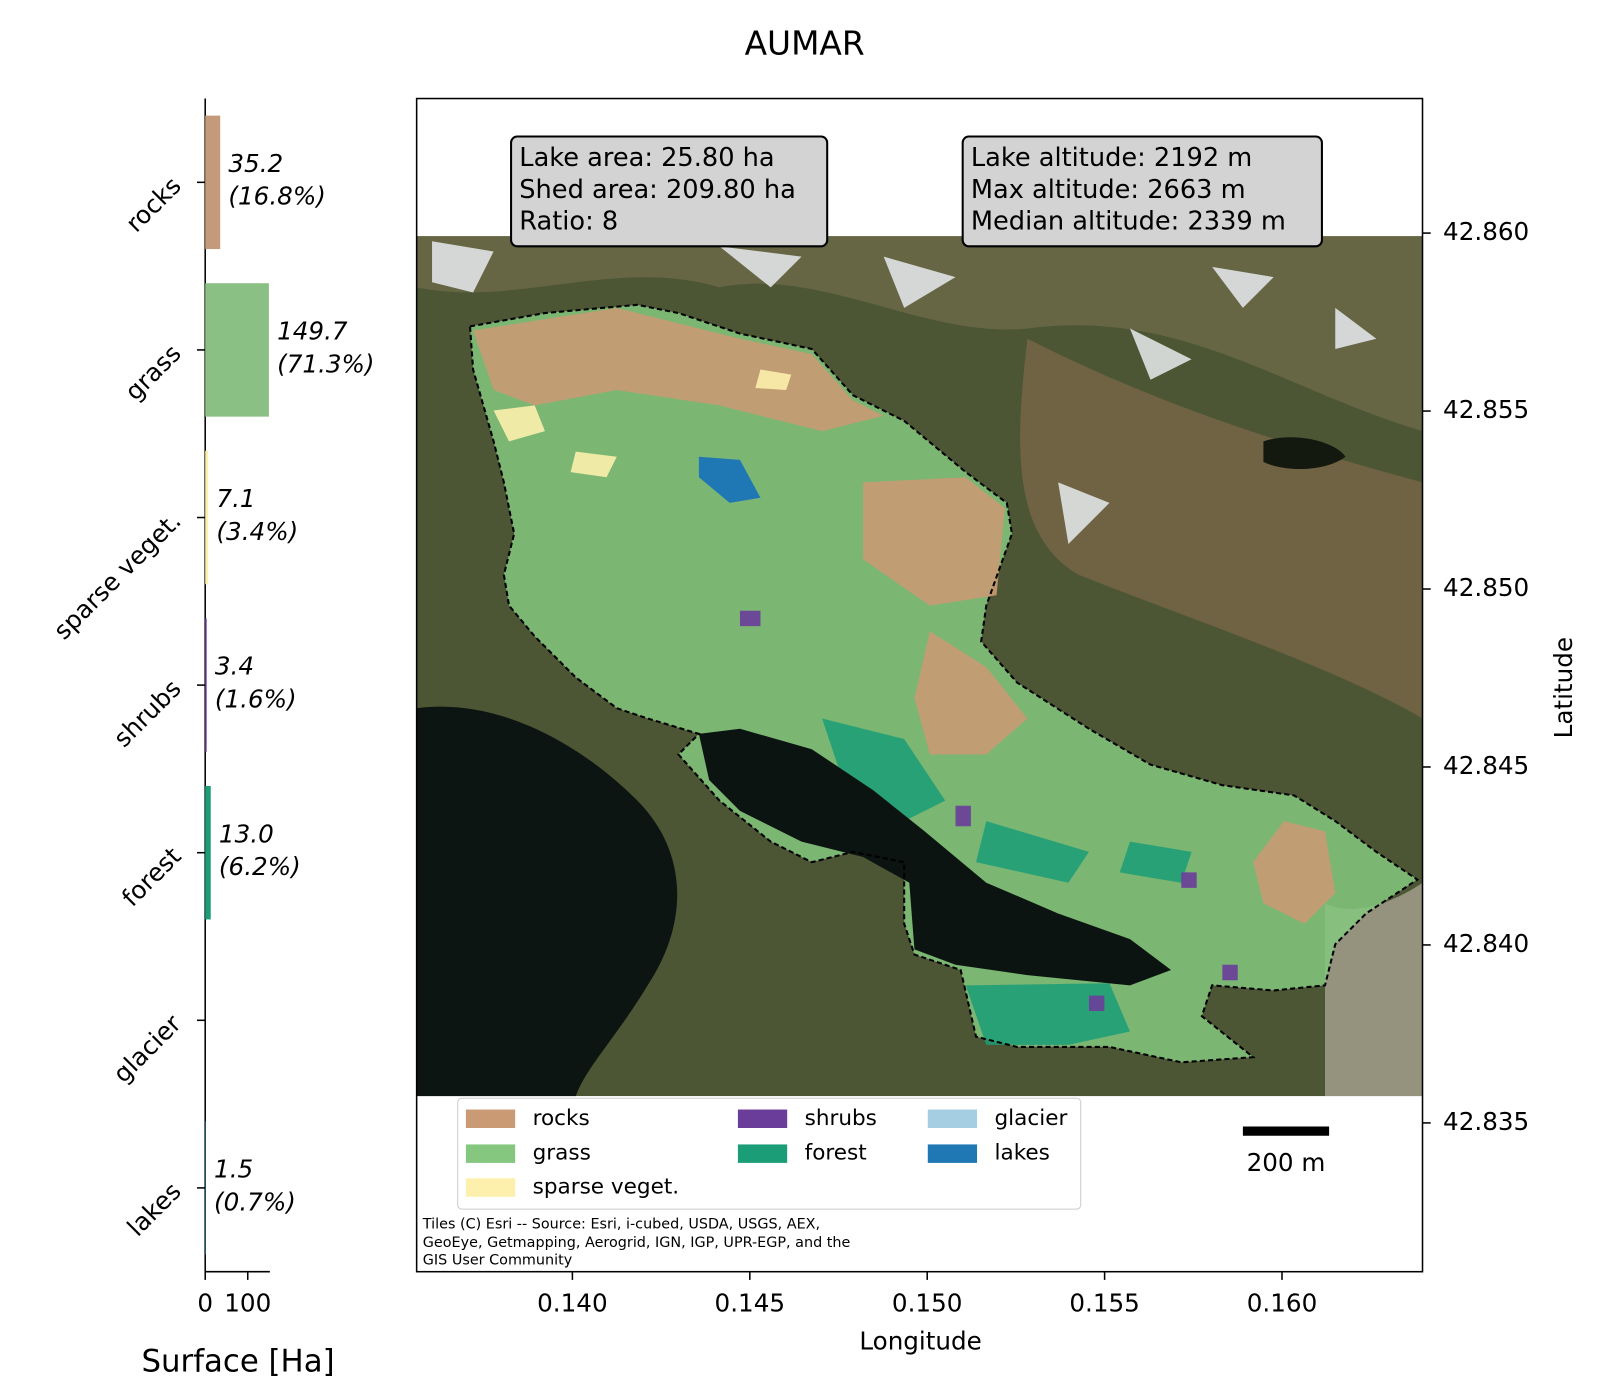 The image size is (1600, 1400). I want to click on scale-bar-label: 200 m, so click(1286, 1162).